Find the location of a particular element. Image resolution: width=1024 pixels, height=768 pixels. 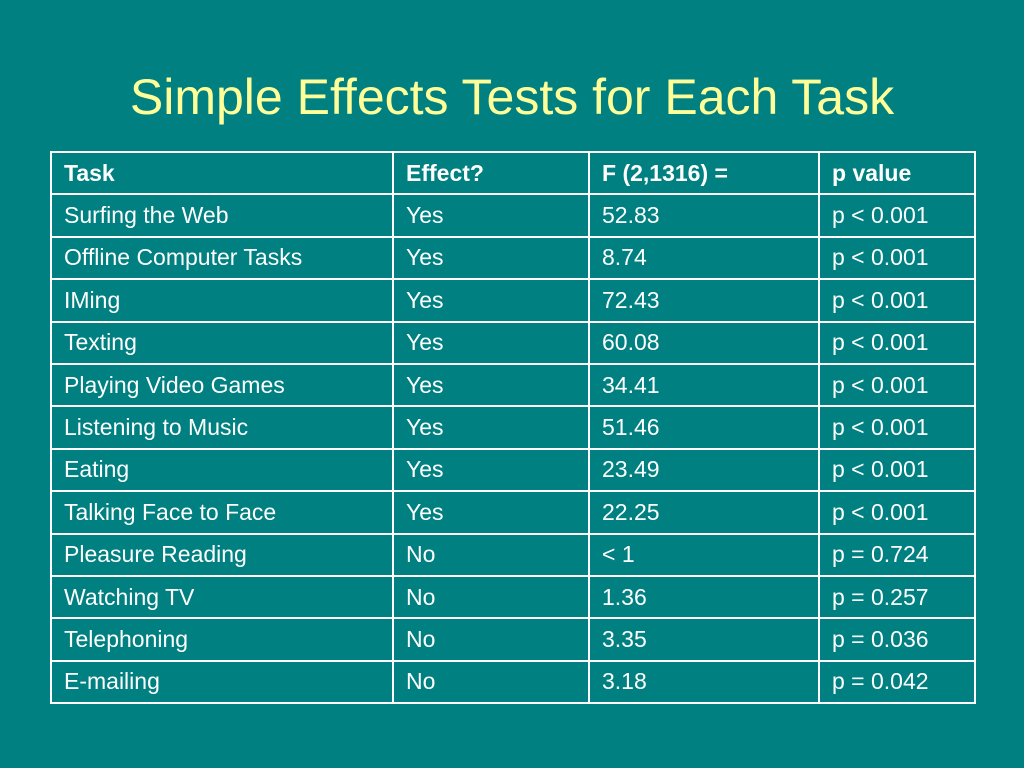

task-cell: Listening to Music is located at coordinates (222, 427).